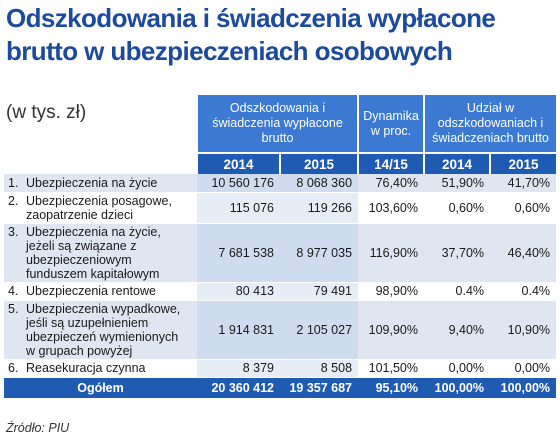  I want to click on row-index: 6., so click(13, 368).